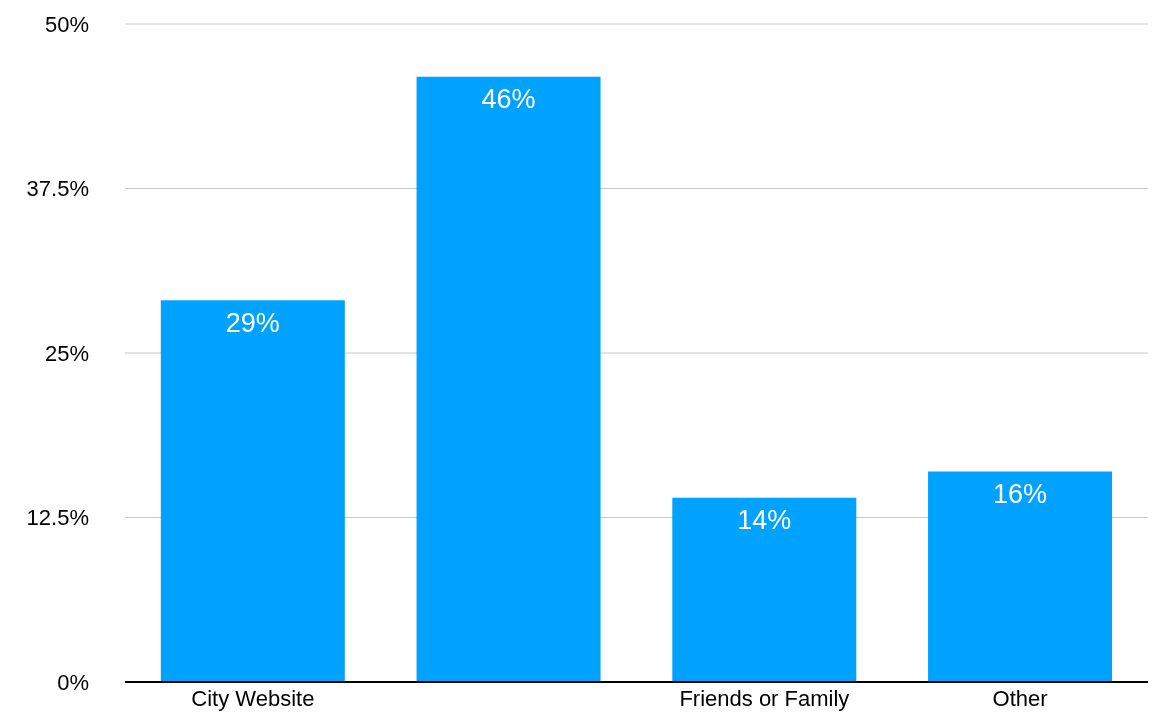 This screenshot has width=1152, height=724. Describe the element at coordinates (764, 698) in the screenshot. I see `x-tick-label: Friends or Family` at that location.